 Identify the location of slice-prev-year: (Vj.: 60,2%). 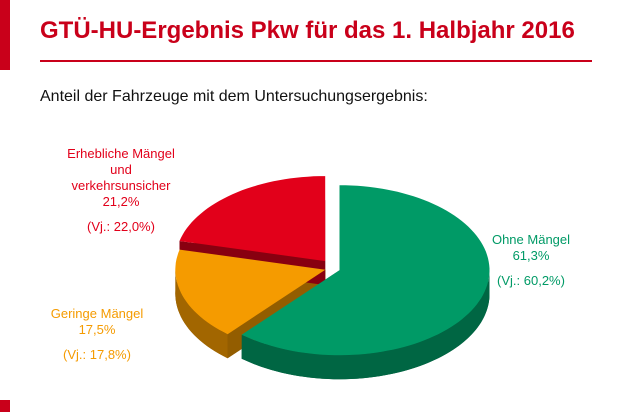
(531, 280).